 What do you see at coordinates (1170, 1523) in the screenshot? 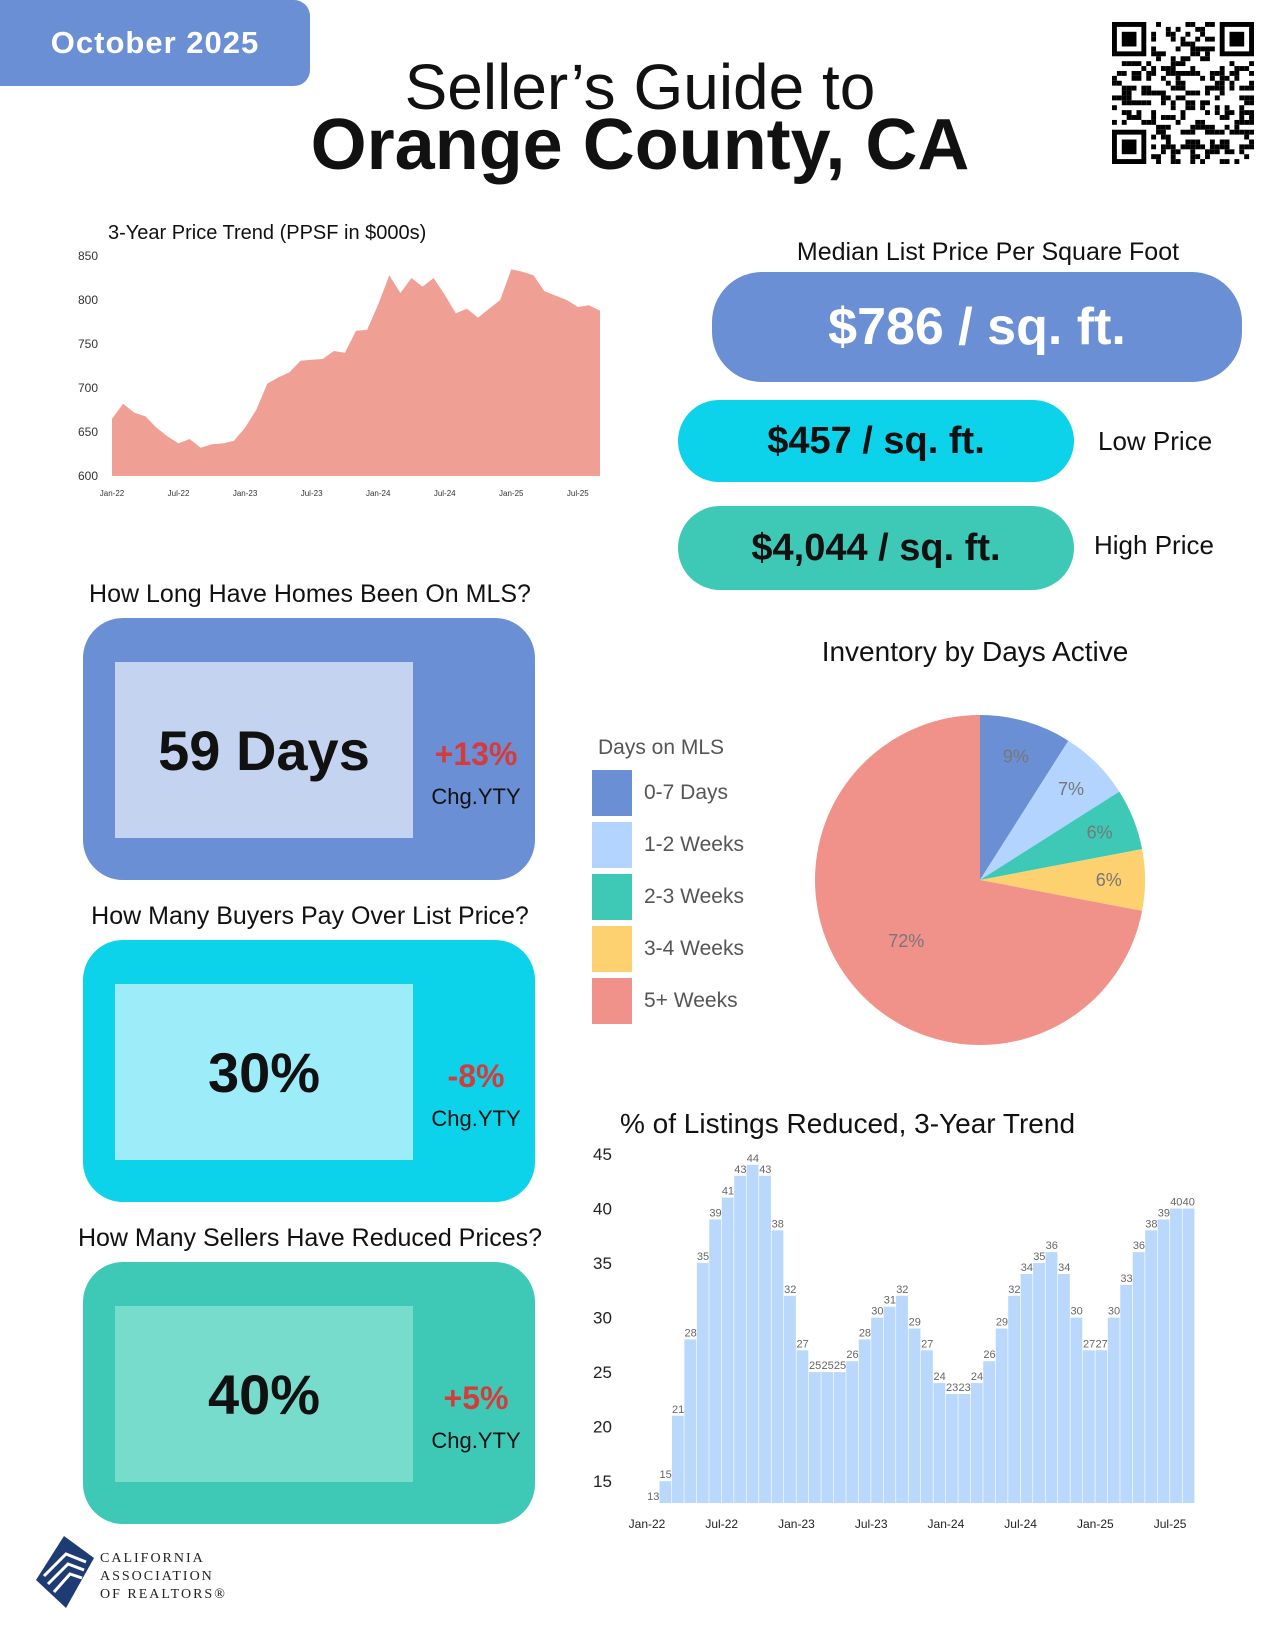
I see `x-tick-label: Jul-25` at bounding box center [1170, 1523].